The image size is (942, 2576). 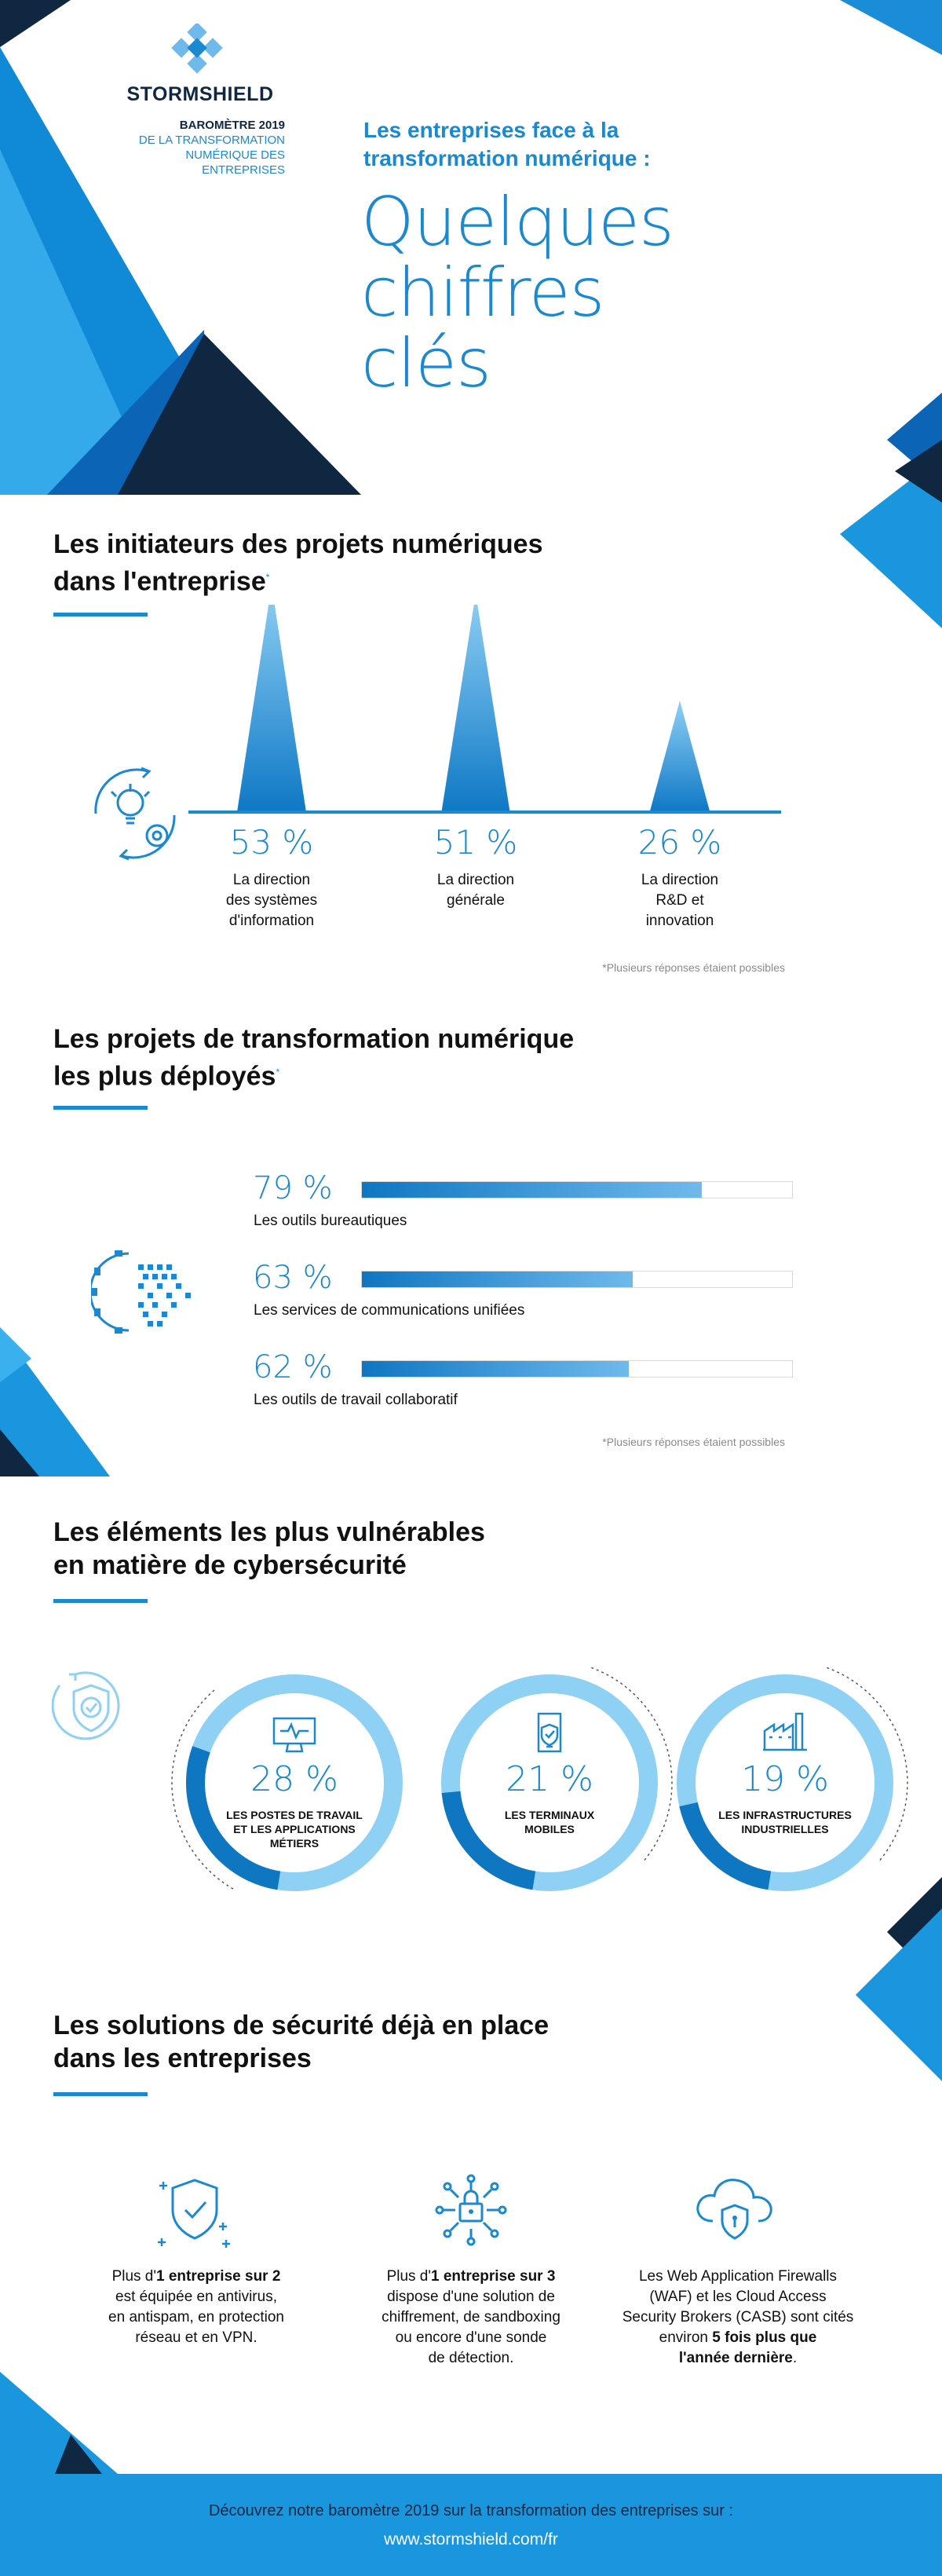 I want to click on section2-footnote: *Plusieurs réponses étaient possibles, so click(x=693, y=1442).